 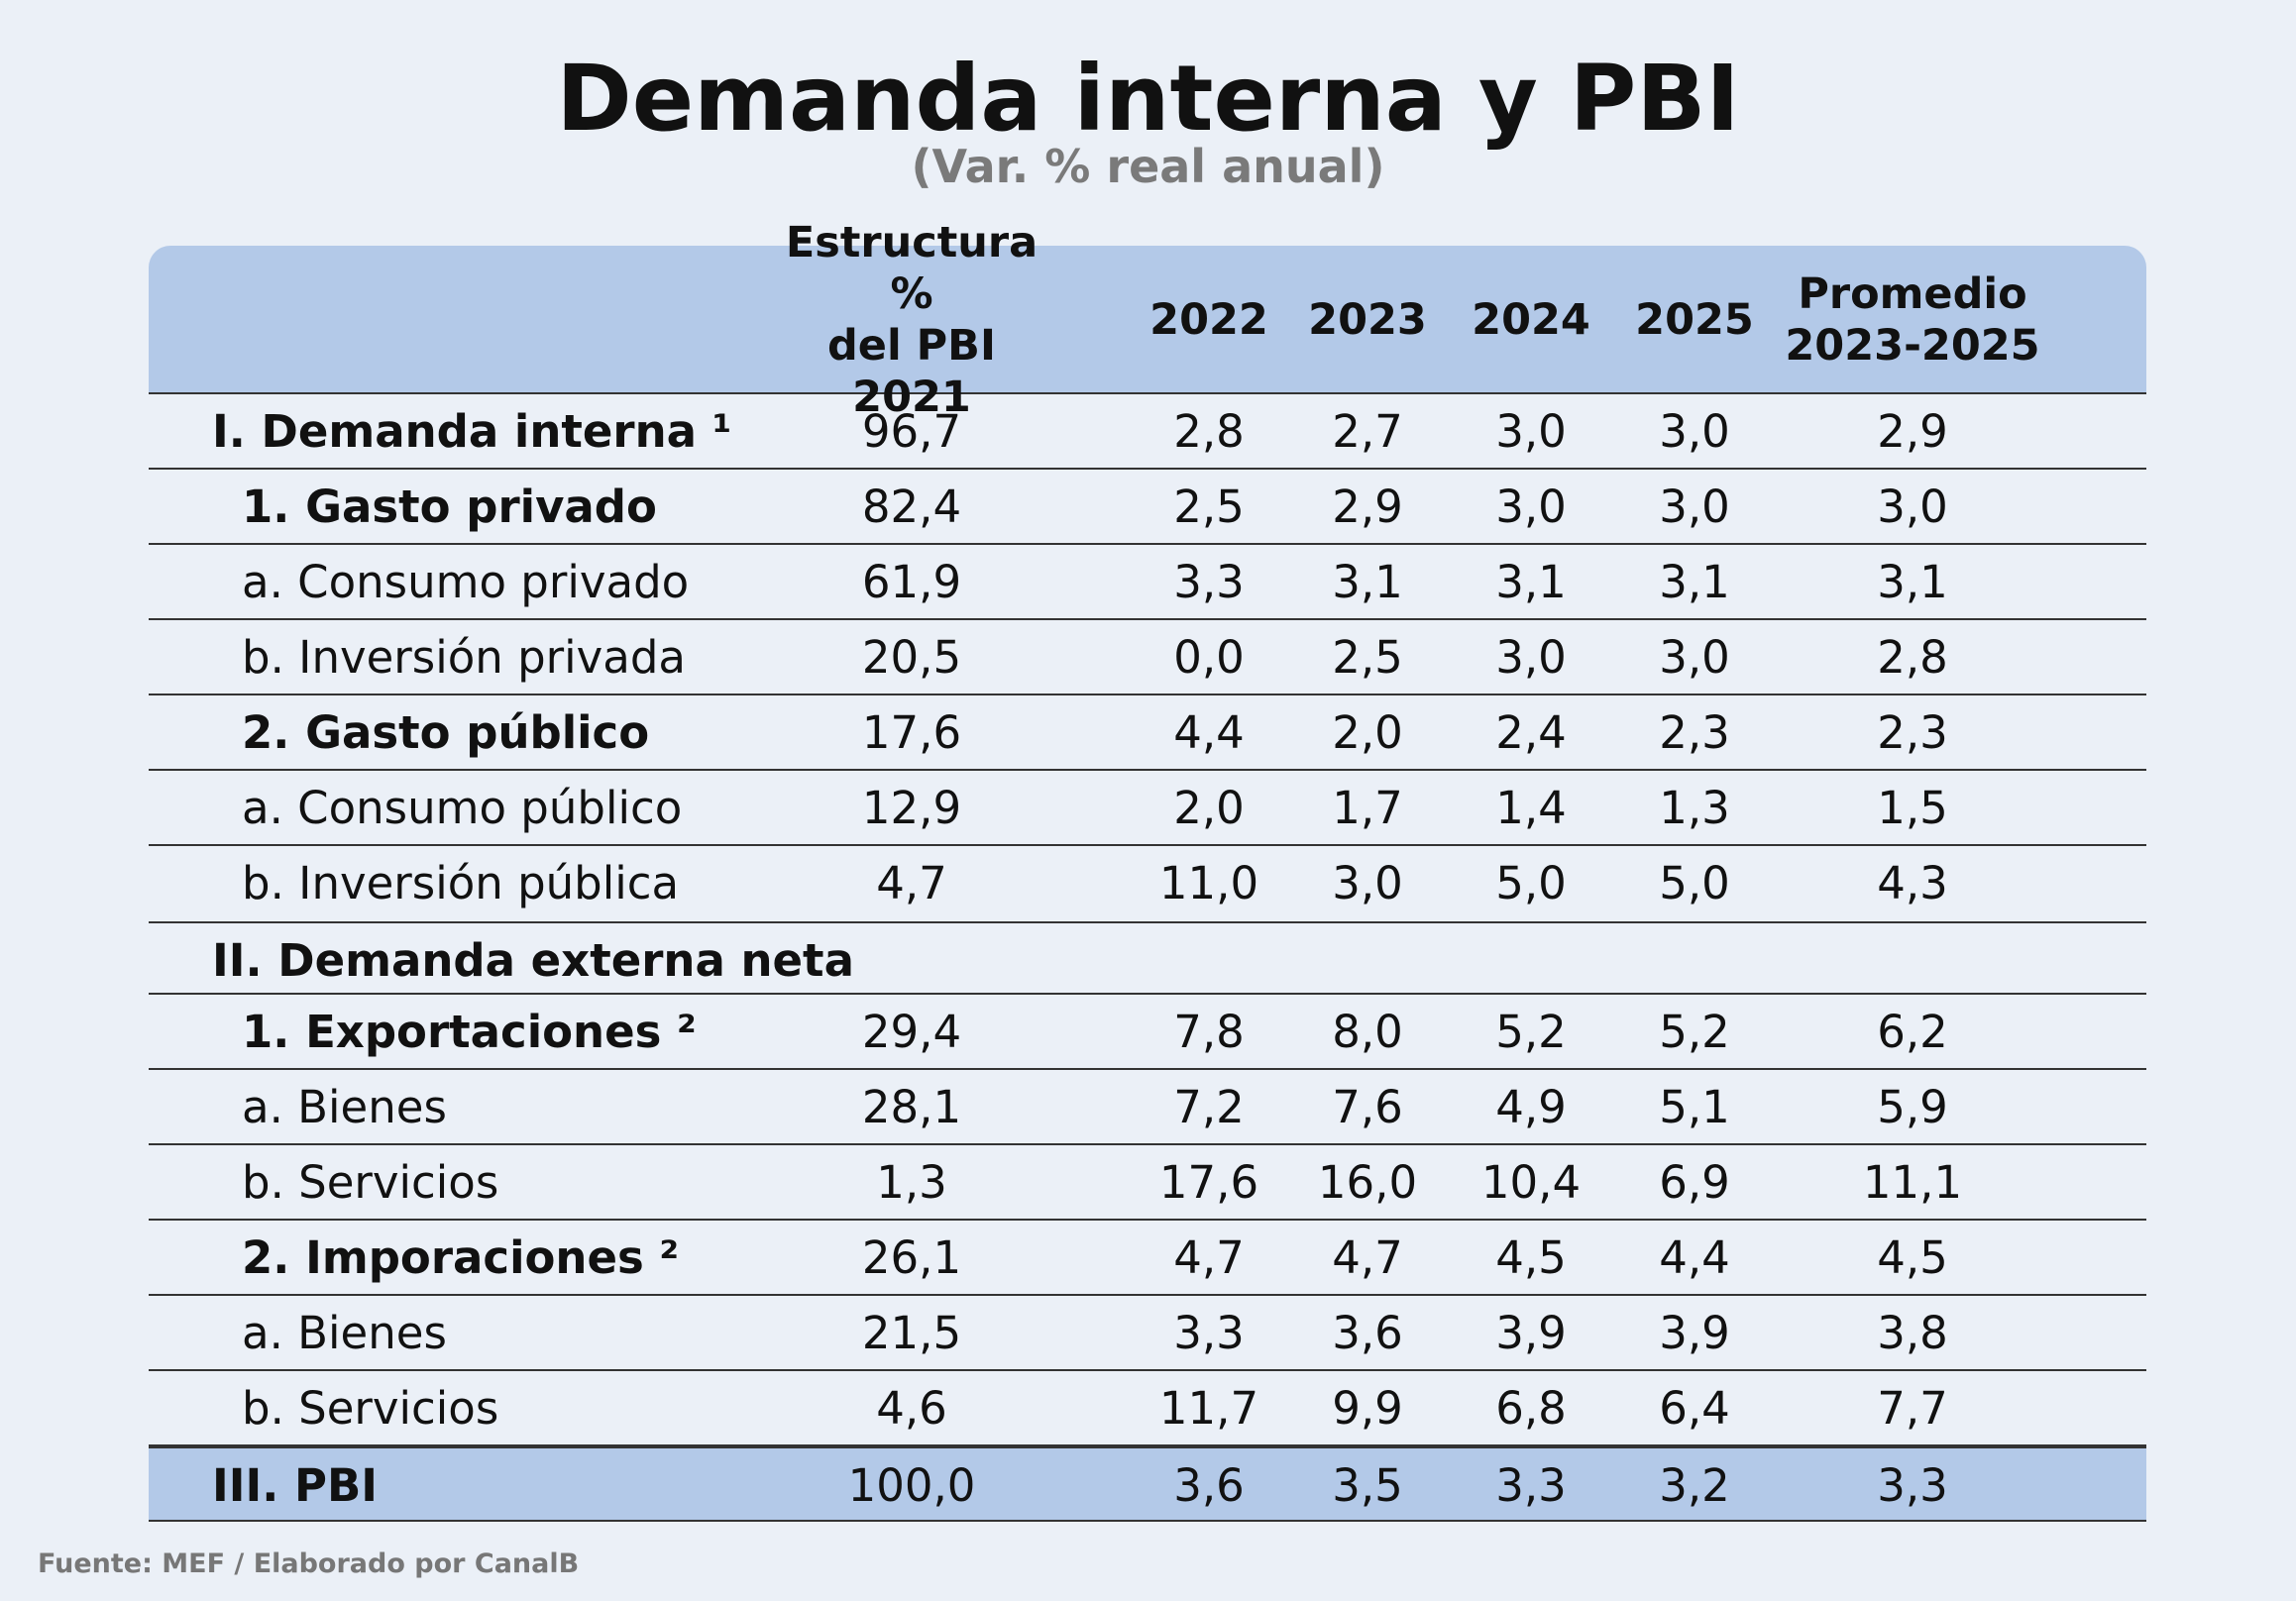 What do you see at coordinates (1209, 657) in the screenshot?
I see `cell-y2022: 0,0` at bounding box center [1209, 657].